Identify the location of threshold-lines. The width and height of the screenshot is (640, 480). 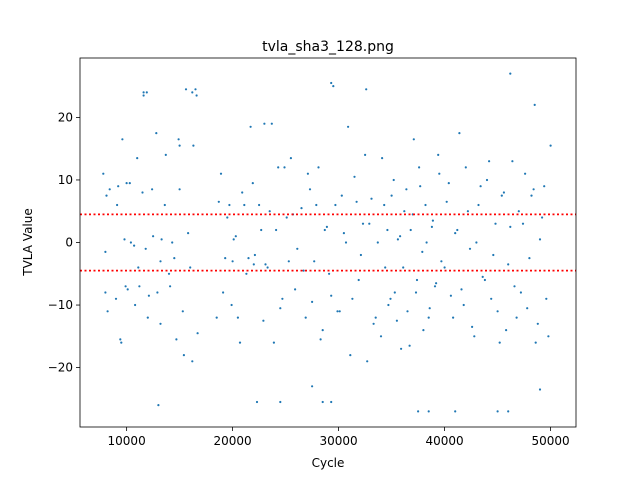
(328, 242).